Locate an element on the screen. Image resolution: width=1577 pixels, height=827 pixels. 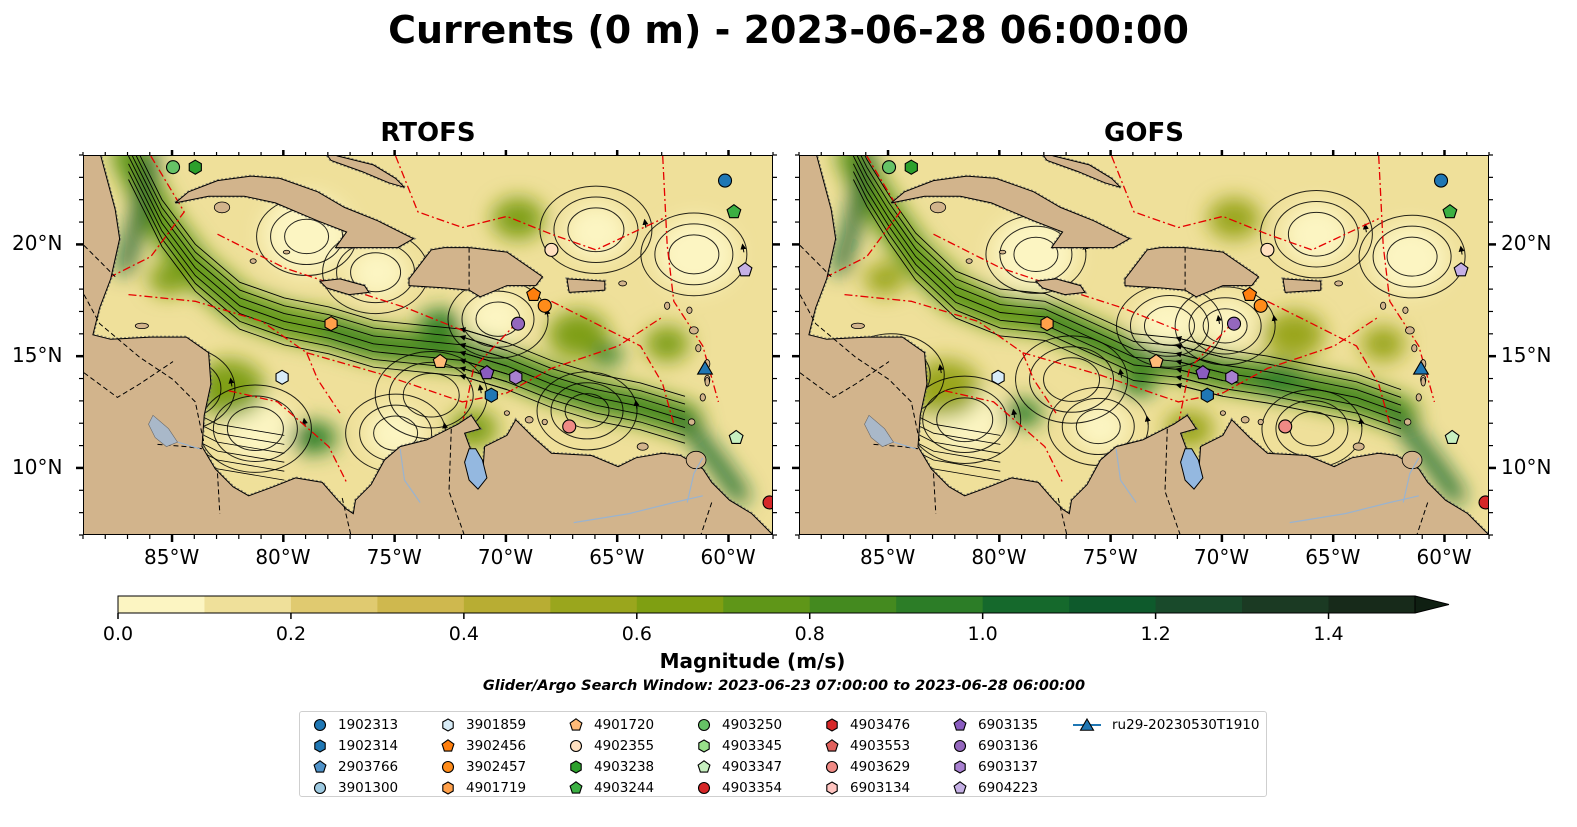
y-tick-label-1-1: 15°N is located at coordinates (1526, 355).